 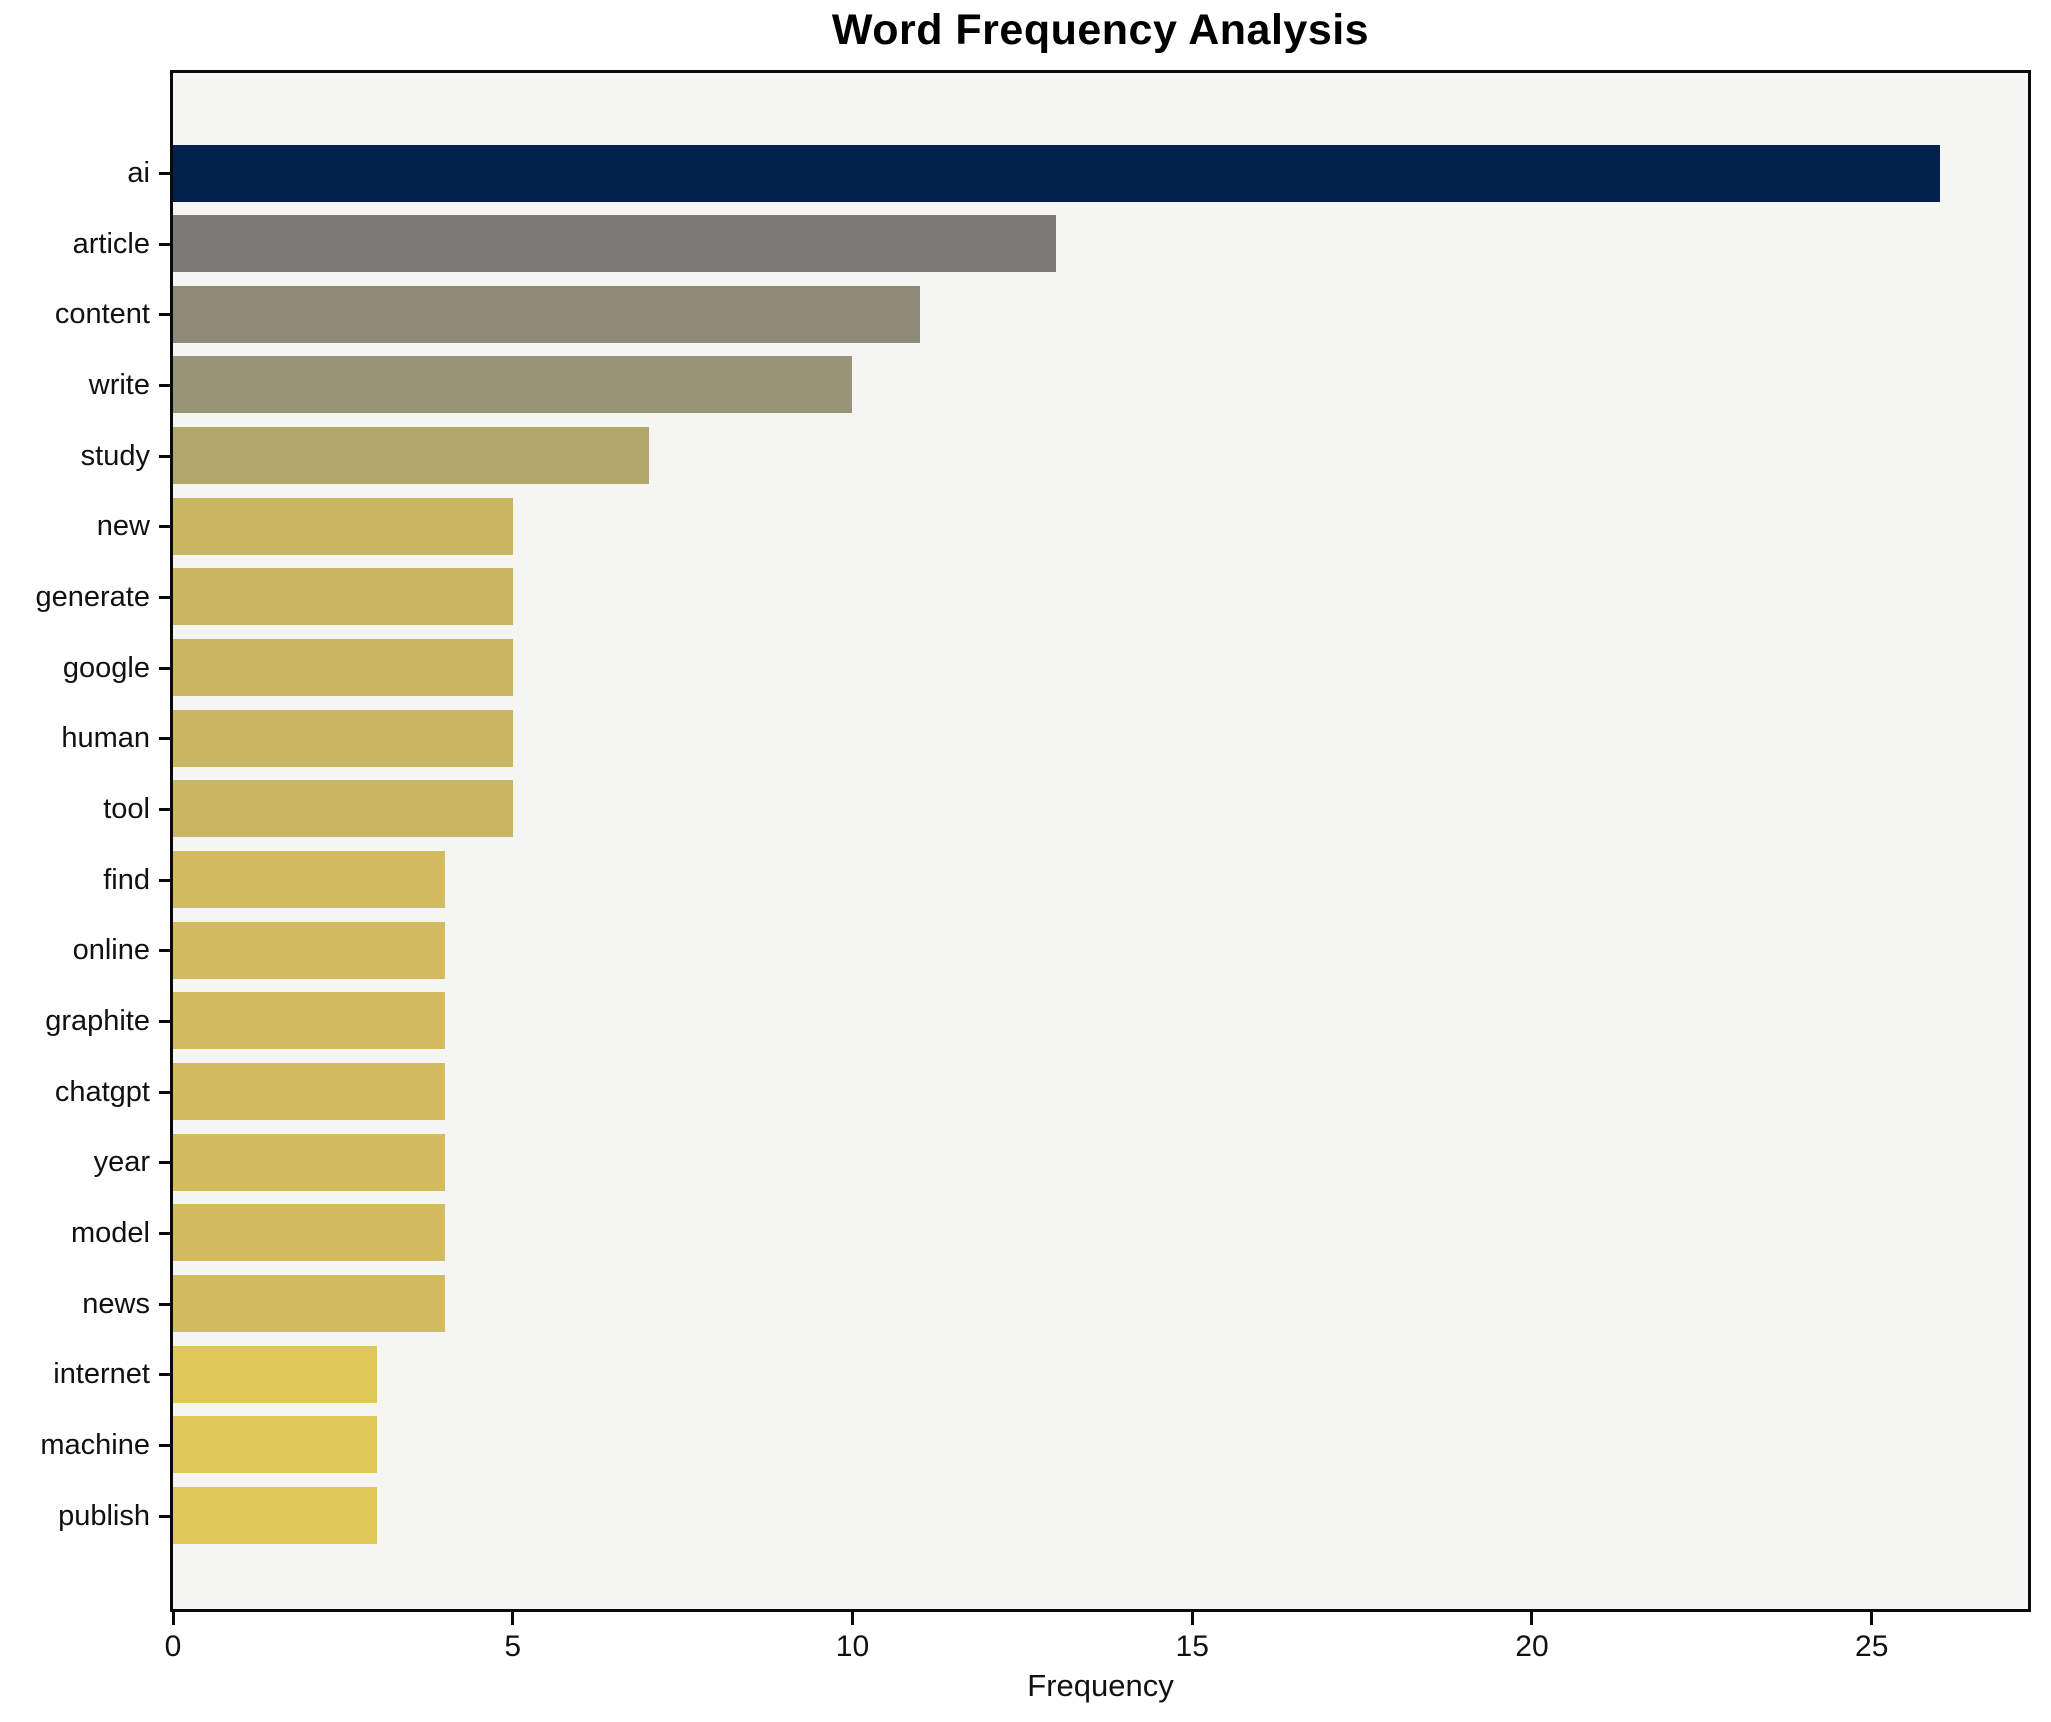 What do you see at coordinates (101, 1374) in the screenshot?
I see `y-axis-label-internet: internet` at bounding box center [101, 1374].